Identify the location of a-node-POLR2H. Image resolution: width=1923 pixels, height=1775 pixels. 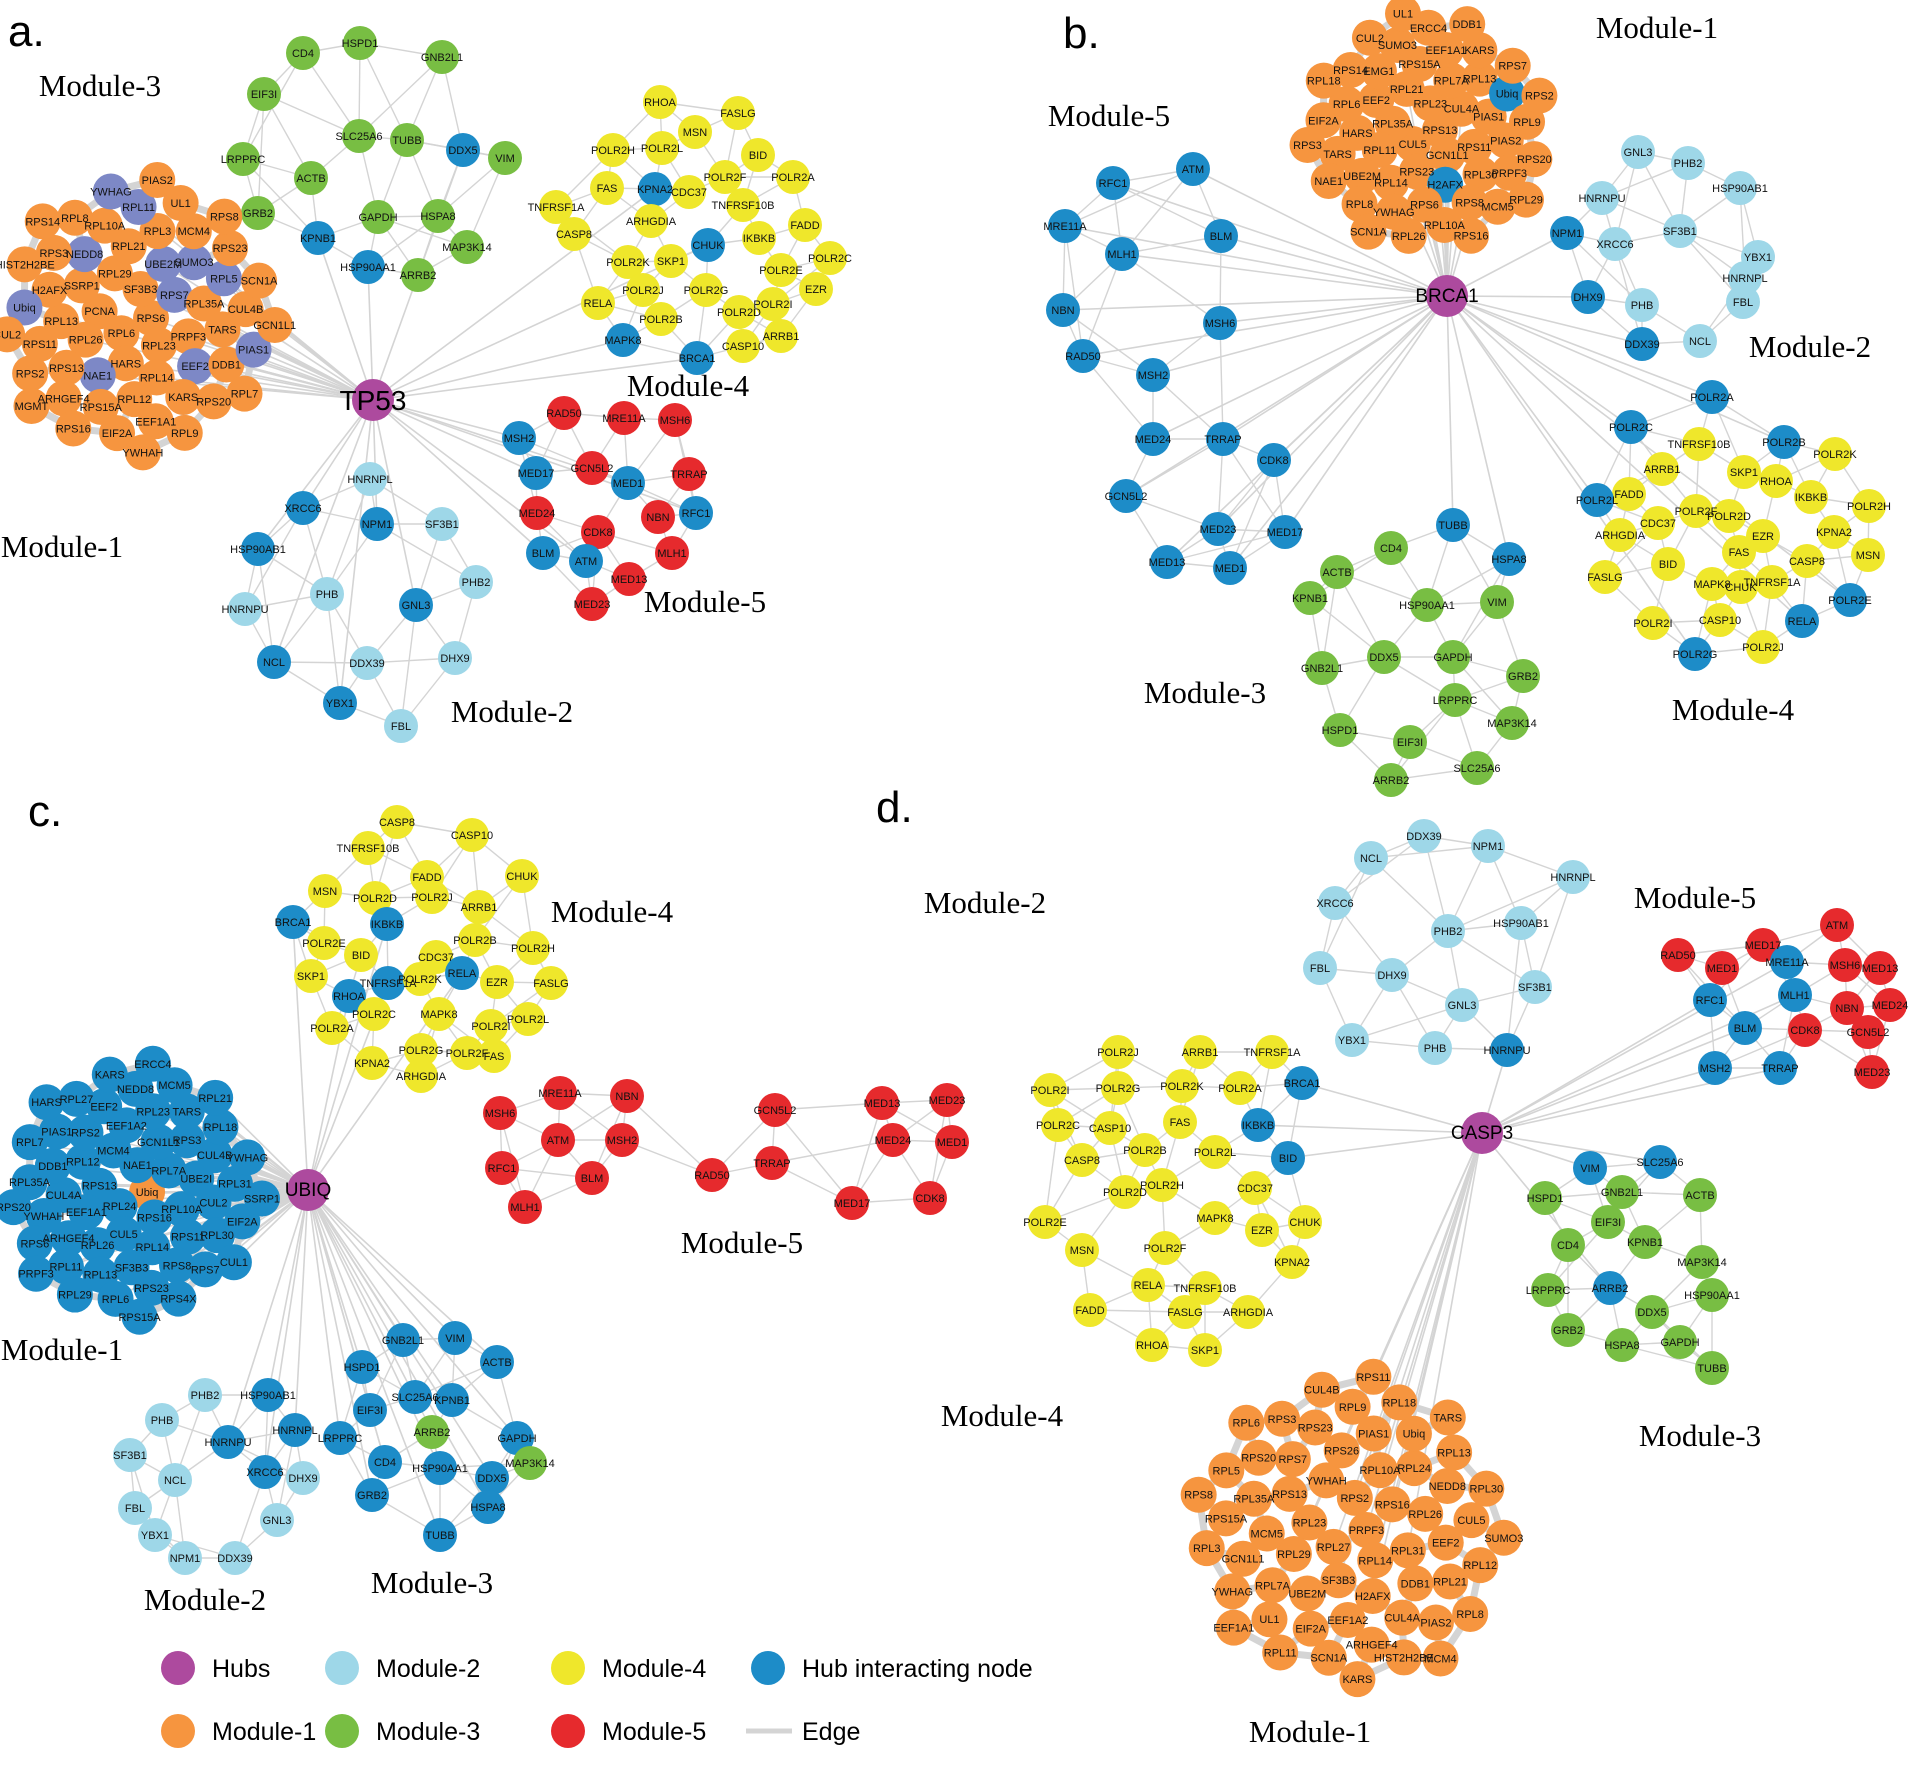
(613, 150).